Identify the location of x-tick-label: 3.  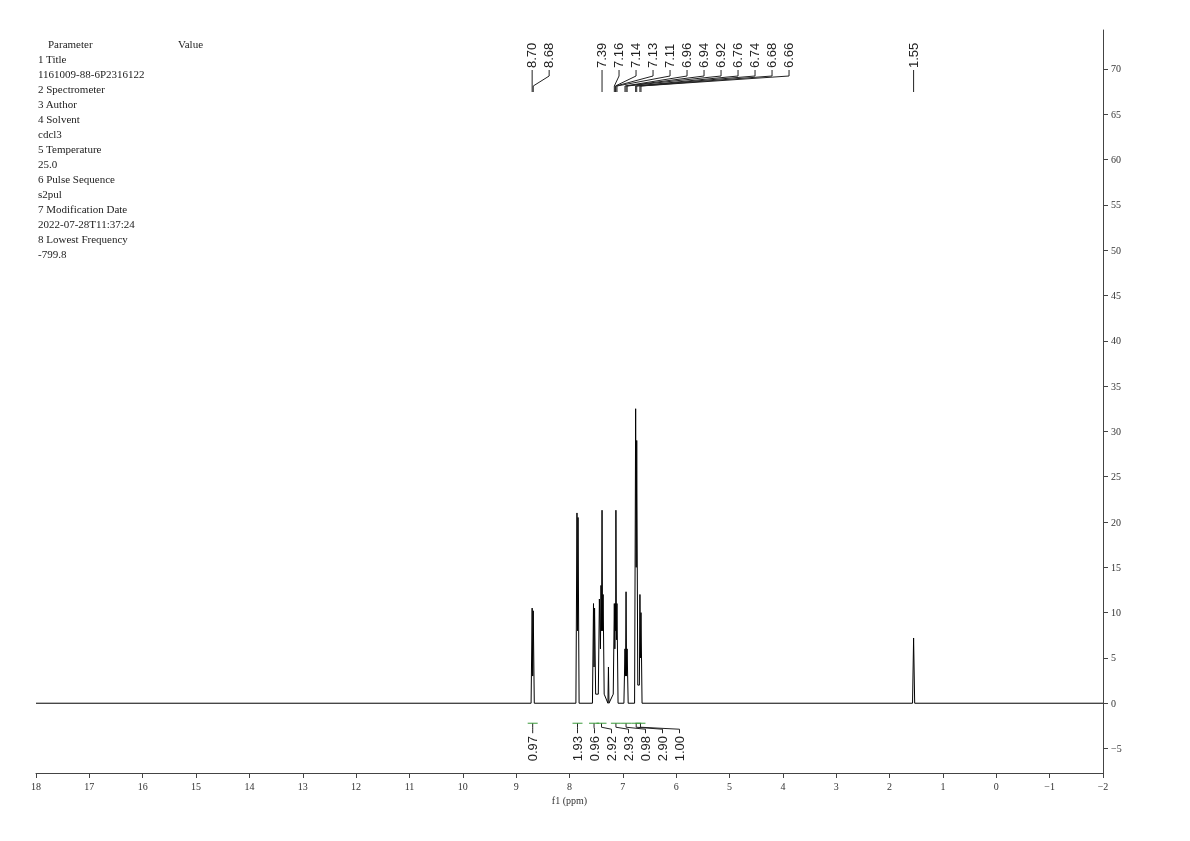
(836, 786).